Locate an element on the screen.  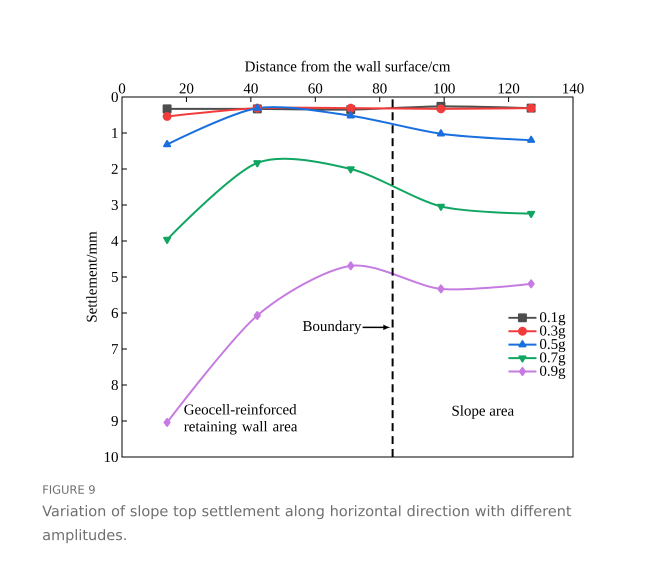
y-tick-label: 10 is located at coordinates (111, 457).